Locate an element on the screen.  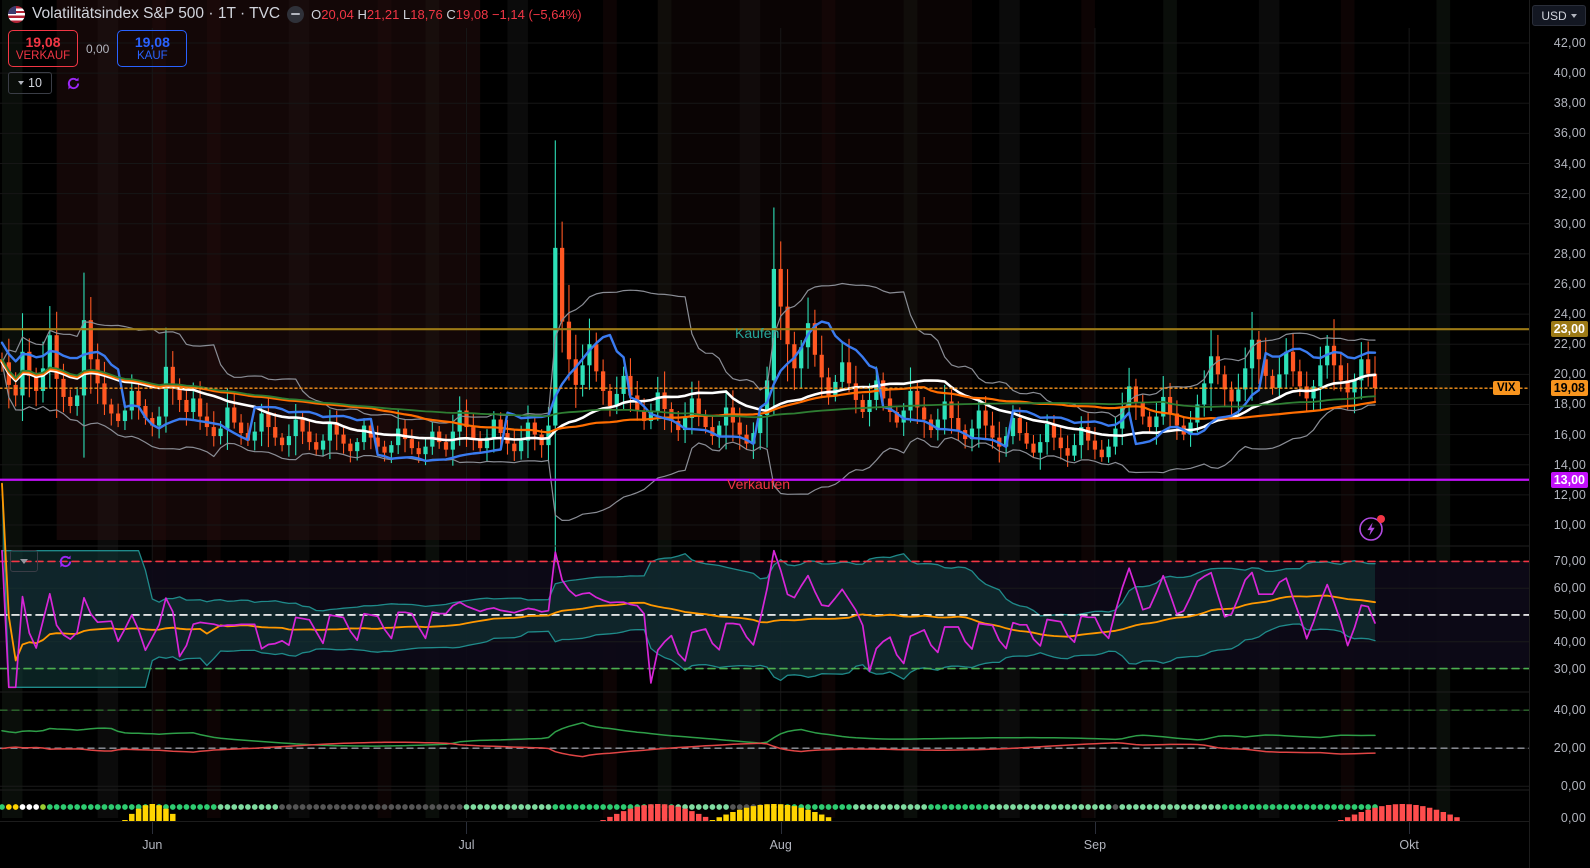
ohlc-open-value: 20,04 is located at coordinates (337, 14).